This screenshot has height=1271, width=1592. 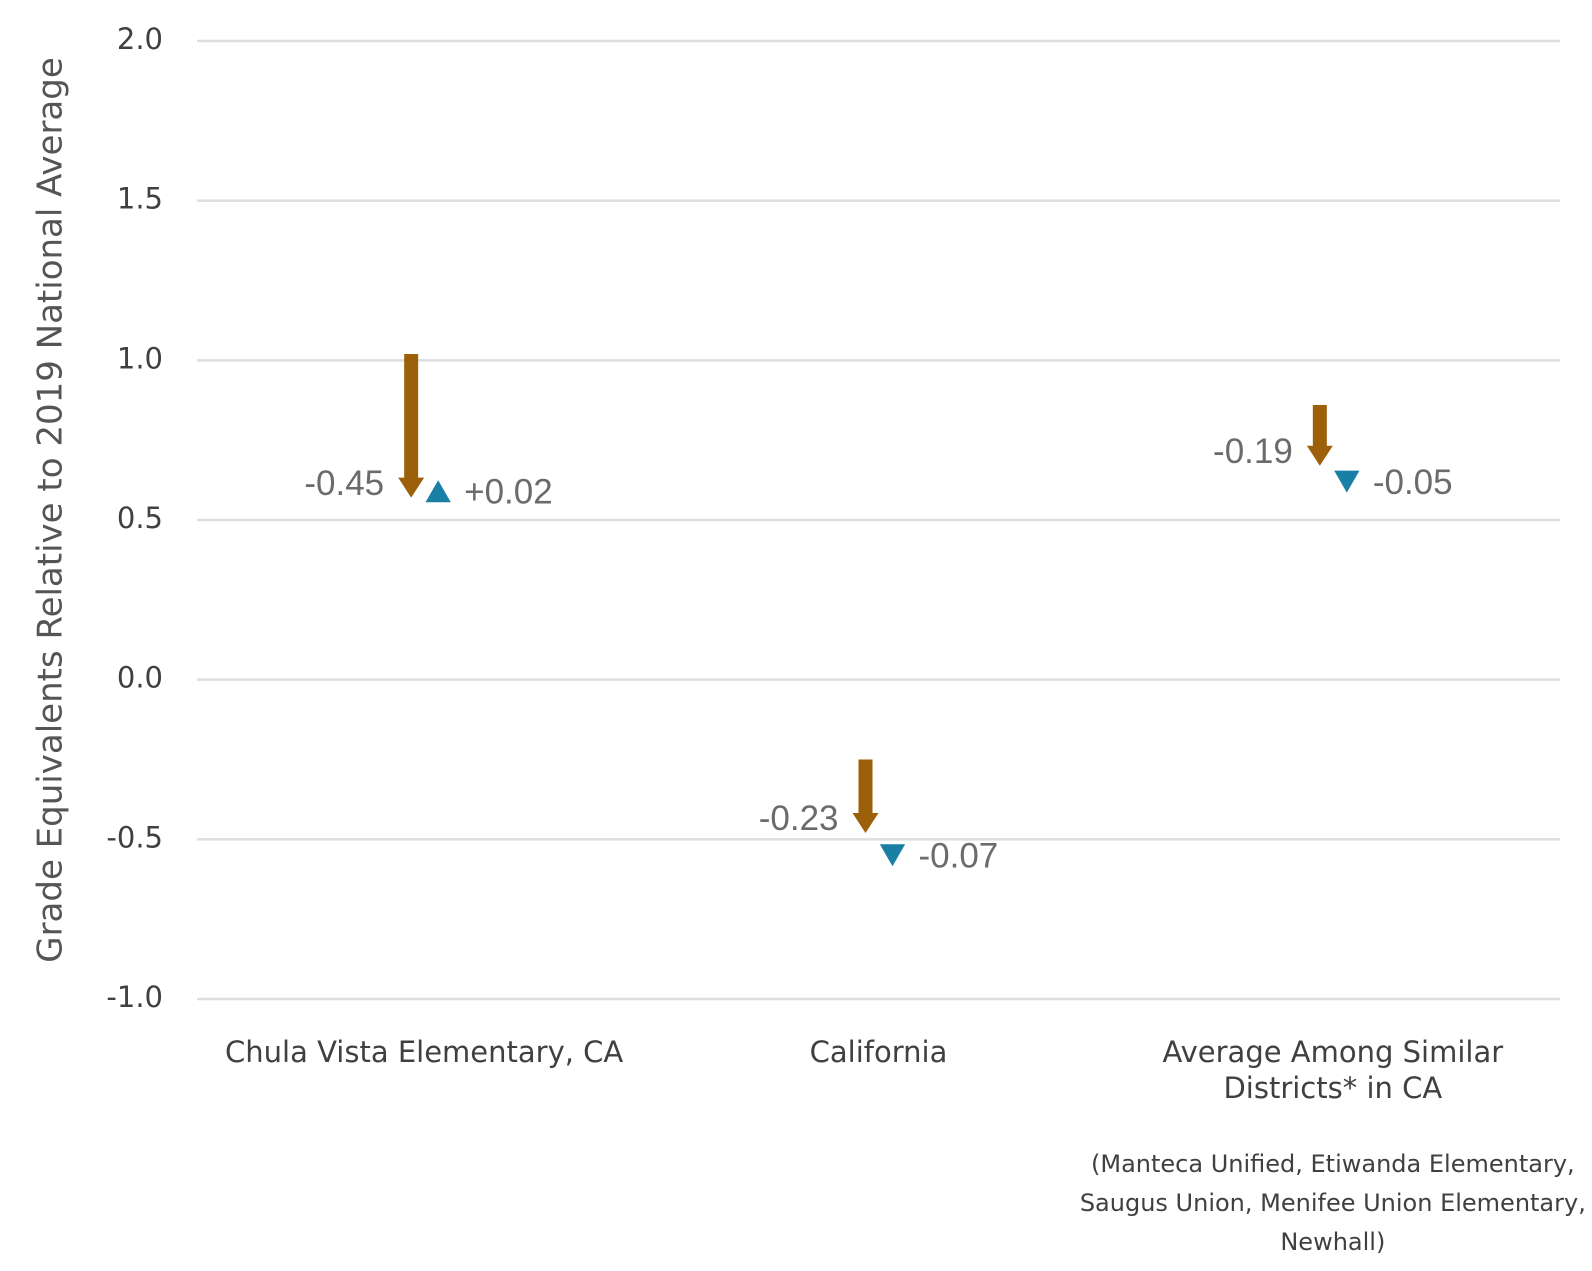 I want to click on y-tick-label: -1.0, so click(x=134, y=997).